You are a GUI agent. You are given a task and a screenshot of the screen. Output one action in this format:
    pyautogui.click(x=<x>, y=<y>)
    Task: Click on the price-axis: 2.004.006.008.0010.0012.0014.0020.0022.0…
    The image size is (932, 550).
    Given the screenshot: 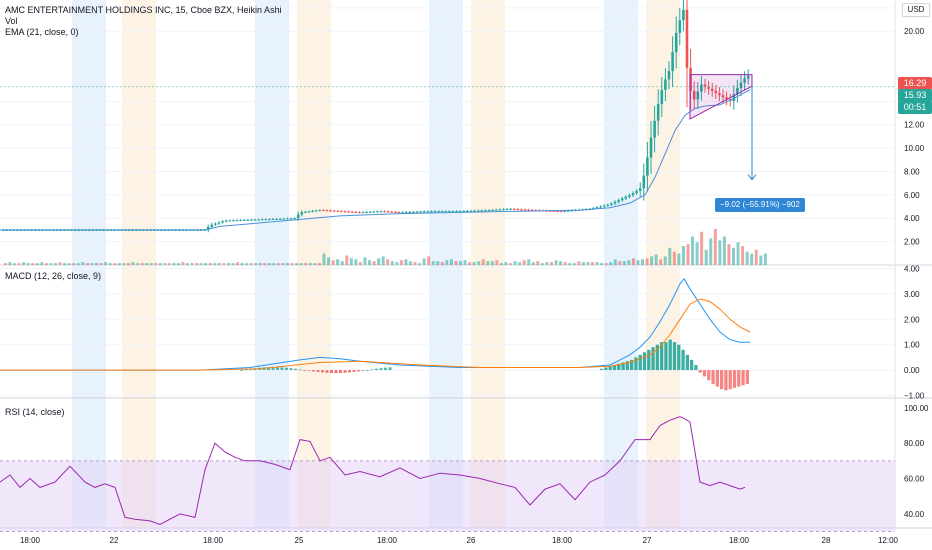 What is the action you would take?
    pyautogui.click(x=914, y=125)
    